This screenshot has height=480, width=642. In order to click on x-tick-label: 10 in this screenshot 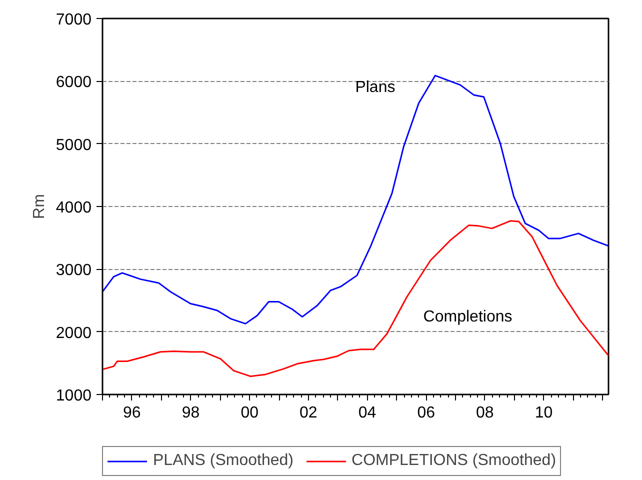, I will do `click(543, 413)`.